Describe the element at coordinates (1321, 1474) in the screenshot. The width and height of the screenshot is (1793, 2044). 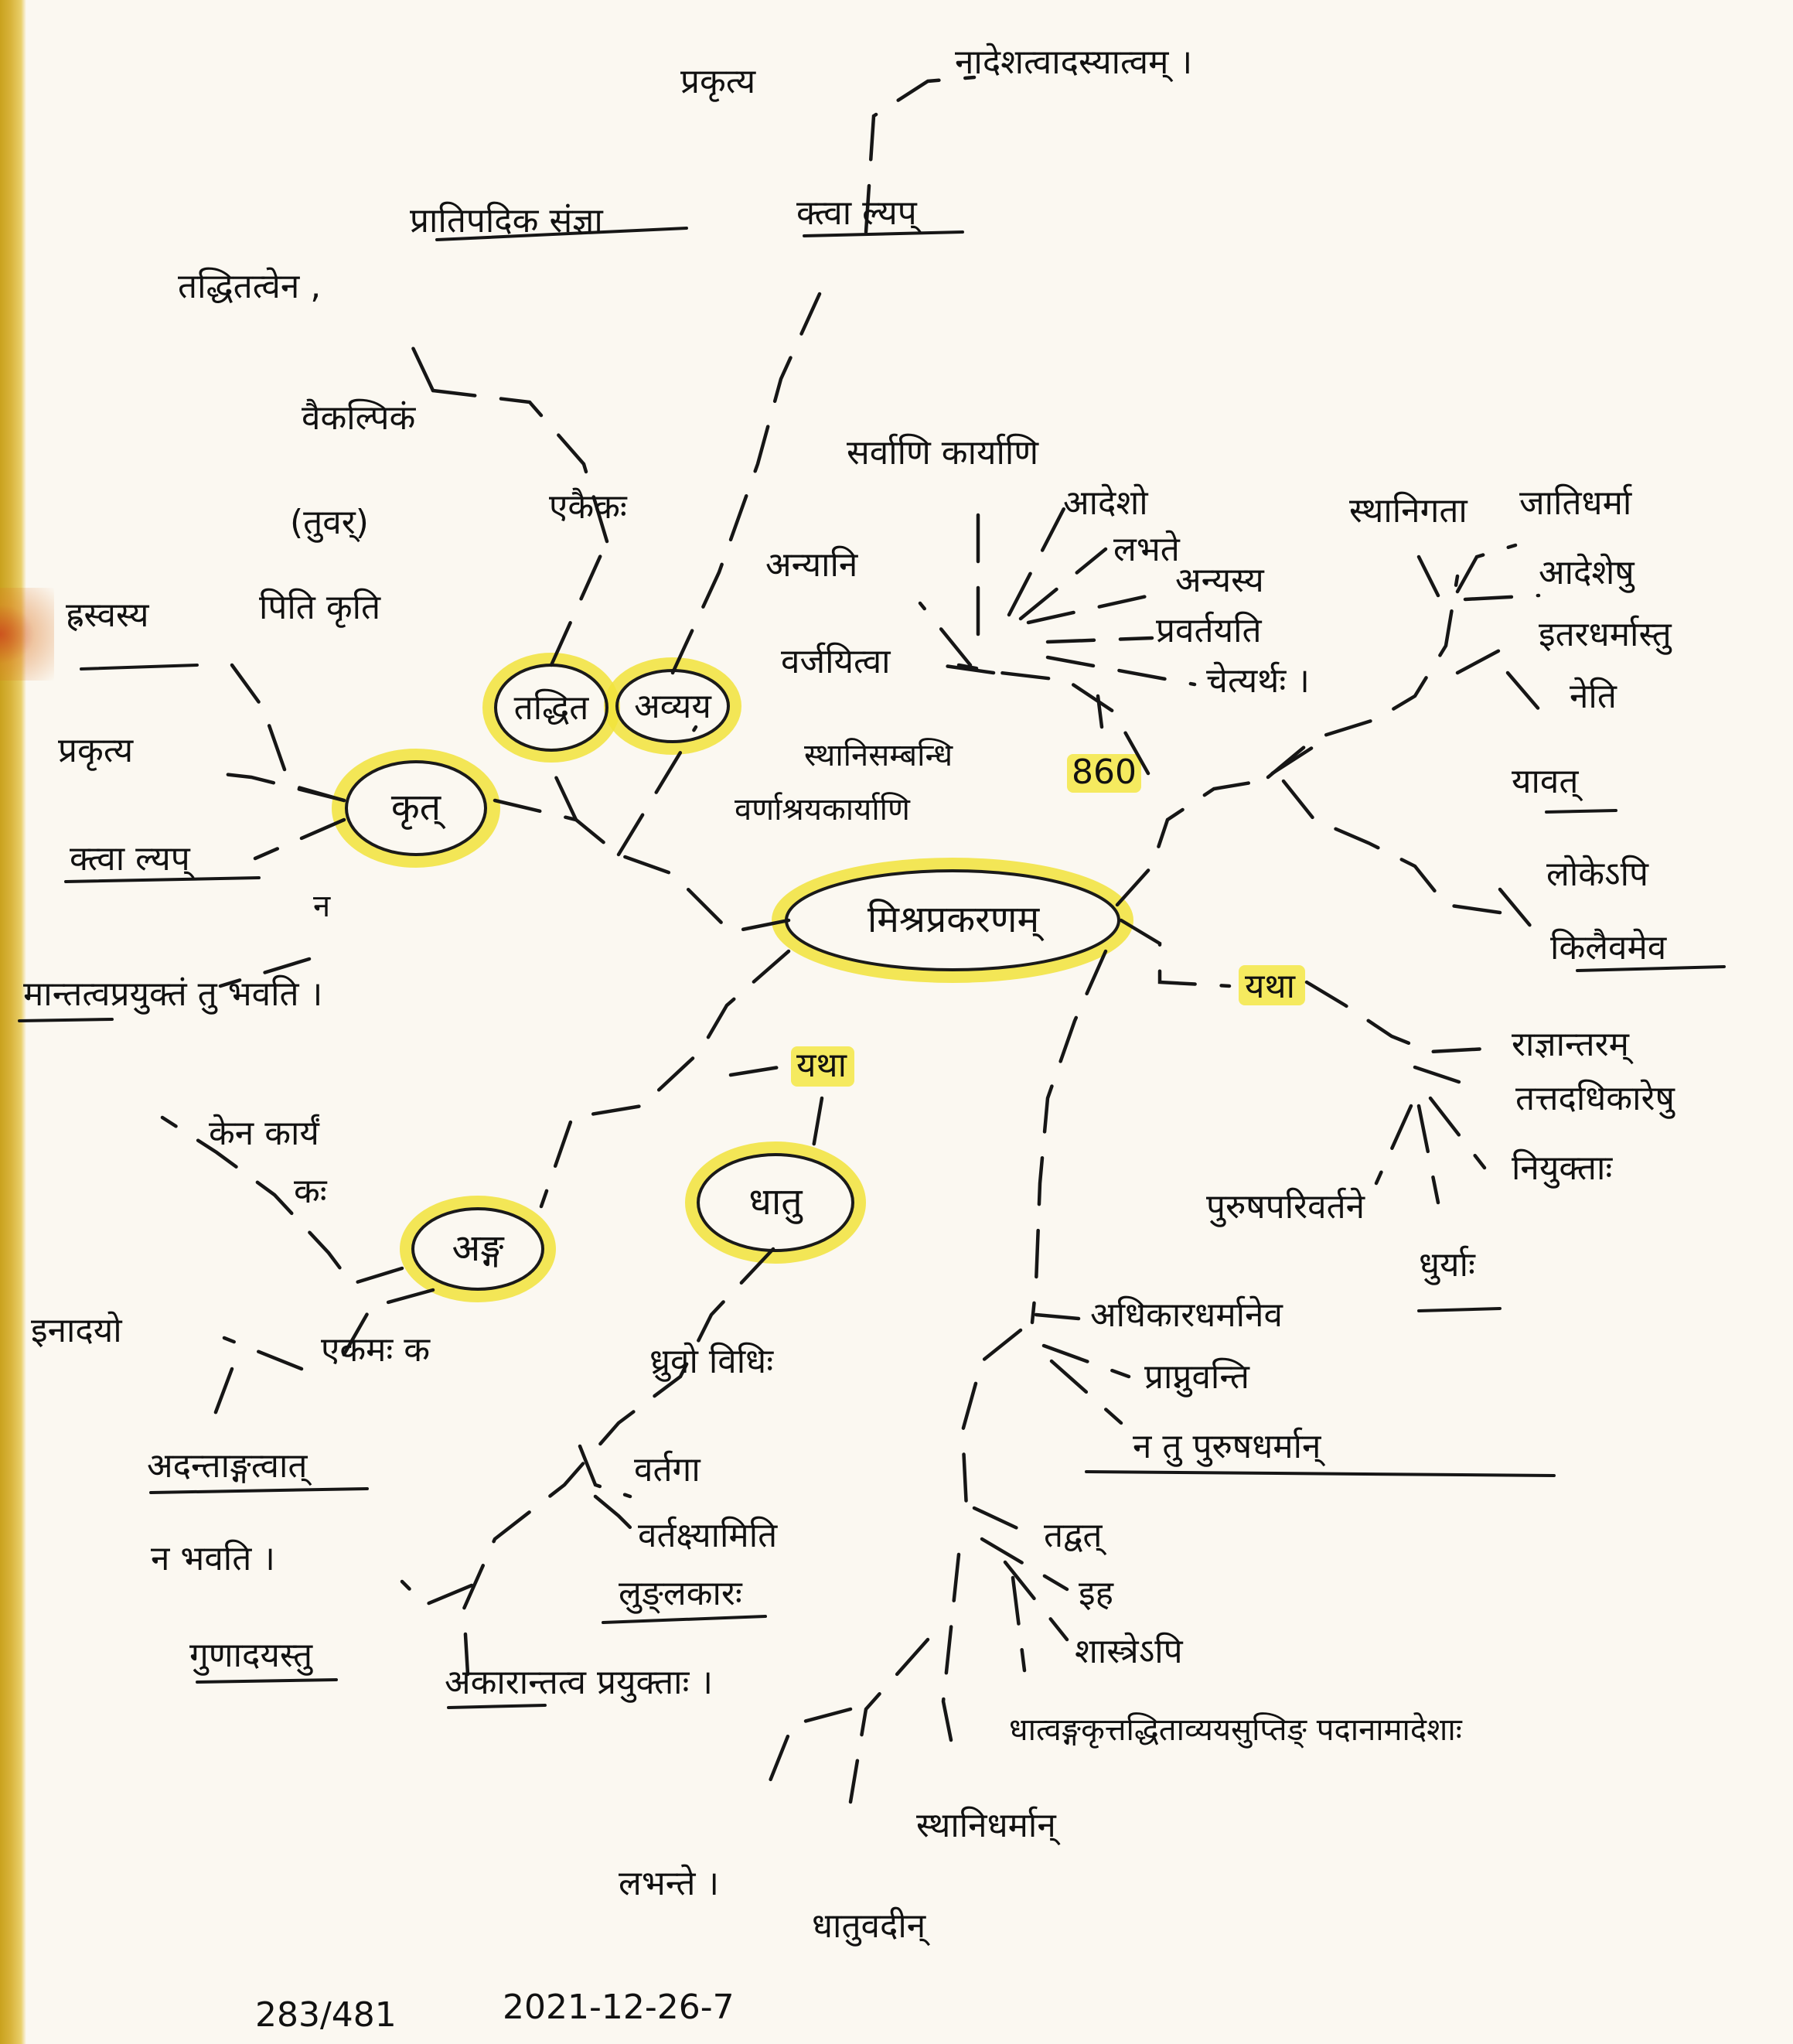
I see `underline-natu` at that location.